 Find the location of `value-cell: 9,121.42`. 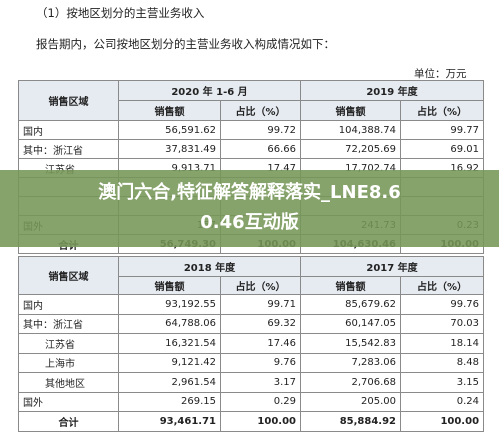

value-cell: 9,121.42 is located at coordinates (169, 362).